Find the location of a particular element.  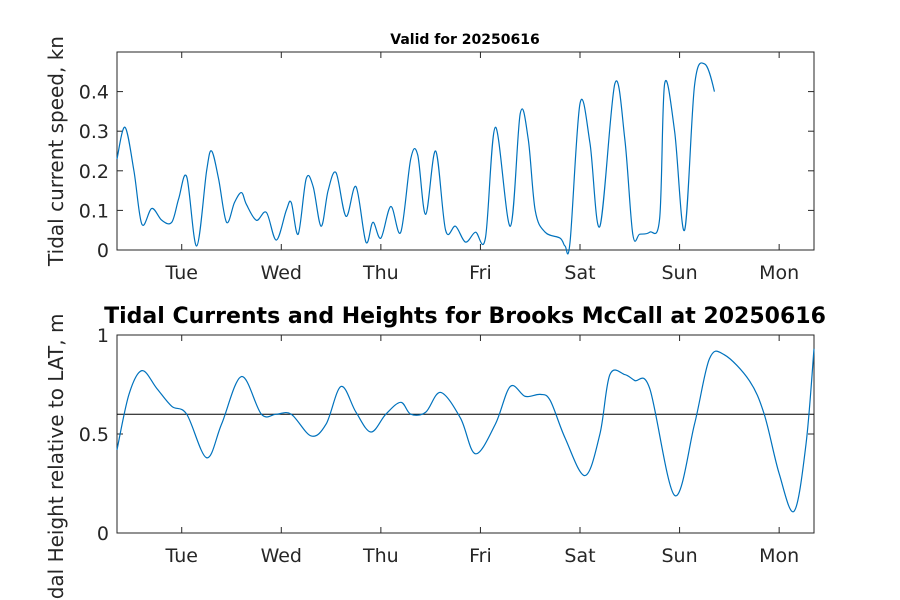

current-speed-xtick-label: Sat is located at coordinates (579, 273).